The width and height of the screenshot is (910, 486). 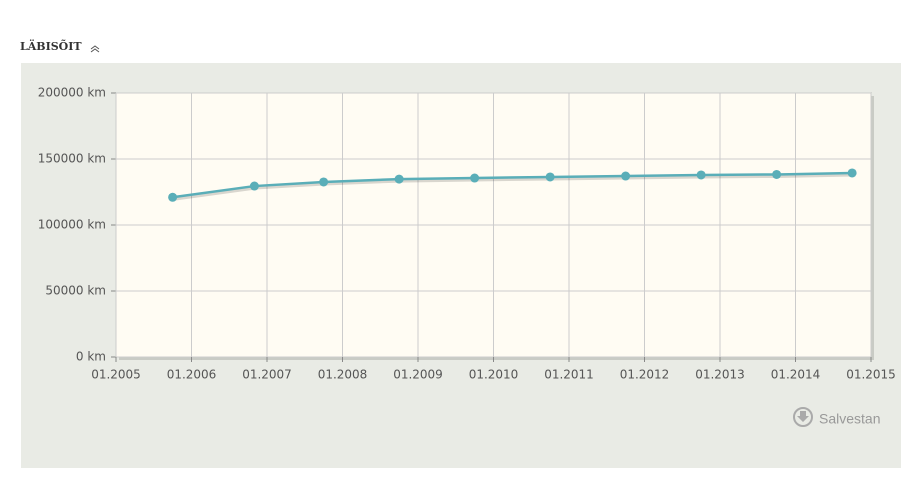 I want to click on x-tick-label: 01.2012, so click(x=645, y=375).